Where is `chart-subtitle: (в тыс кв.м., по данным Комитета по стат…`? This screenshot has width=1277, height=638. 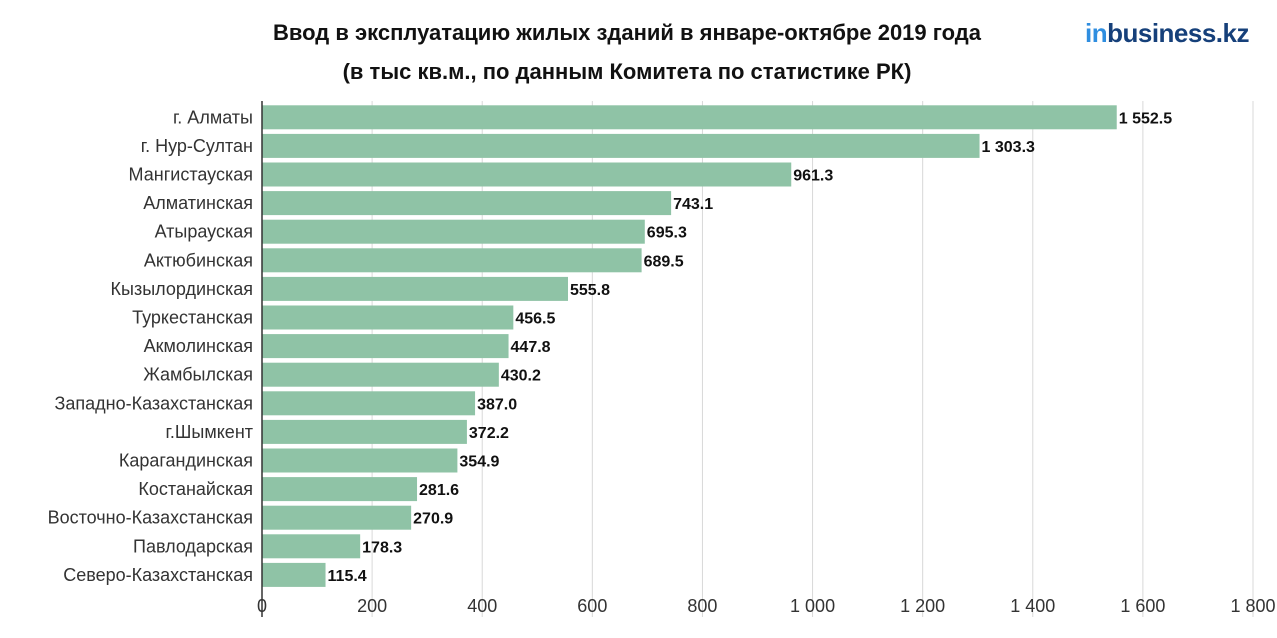
chart-subtitle: (в тыс кв.м., по данным Комитета по стат… is located at coordinates (627, 71).